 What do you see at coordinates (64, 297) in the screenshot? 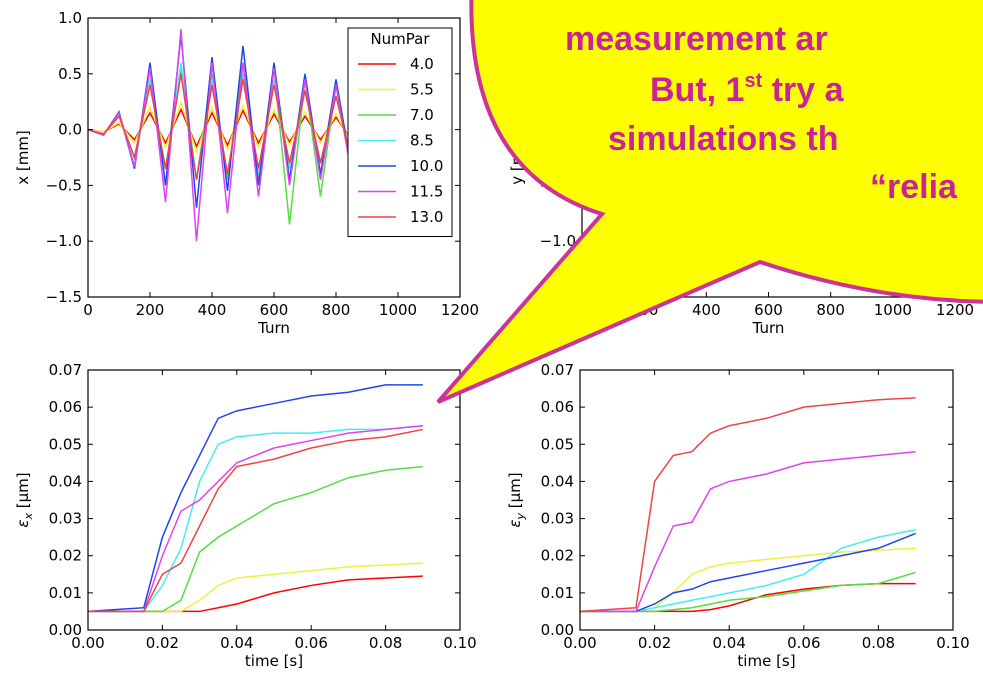
I see `y-tick-label: −1.5` at bounding box center [64, 297].